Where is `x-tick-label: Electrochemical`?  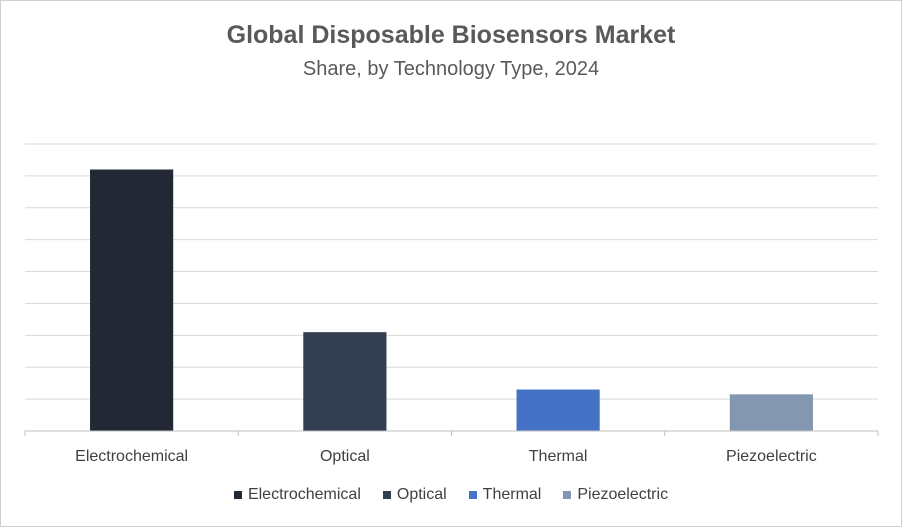
x-tick-label: Electrochemical is located at coordinates (131, 456).